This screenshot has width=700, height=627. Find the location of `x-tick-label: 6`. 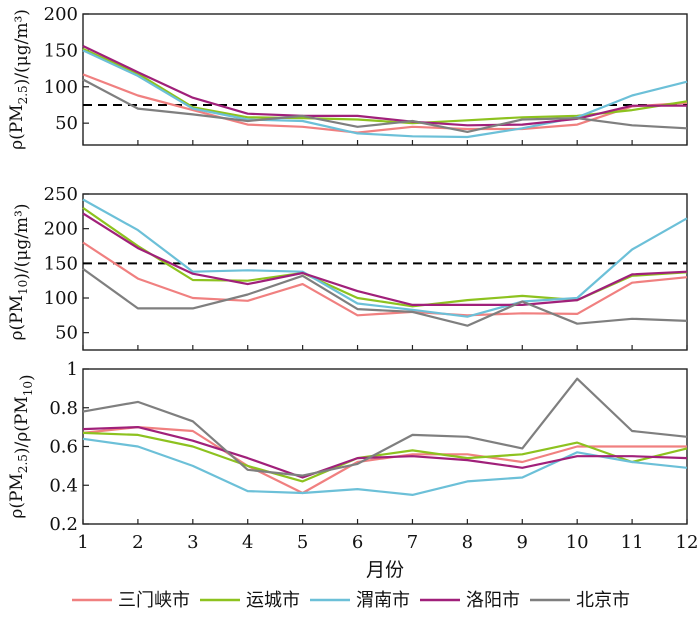

x-tick-label: 6 is located at coordinates (357, 542).